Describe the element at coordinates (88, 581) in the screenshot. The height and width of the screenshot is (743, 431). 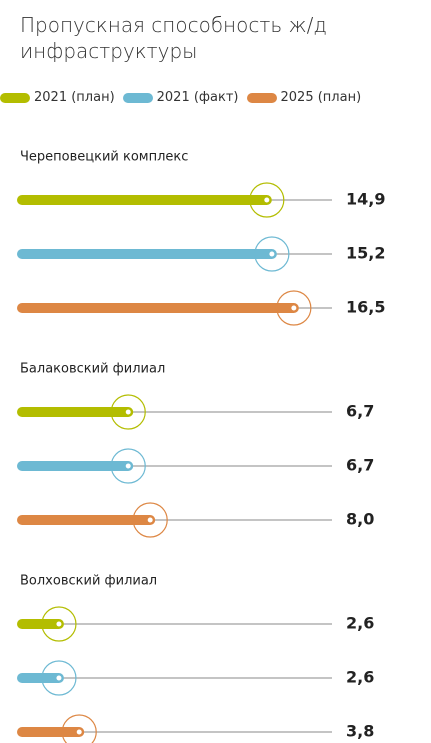
I see `group-label: Волховский филиал` at that location.